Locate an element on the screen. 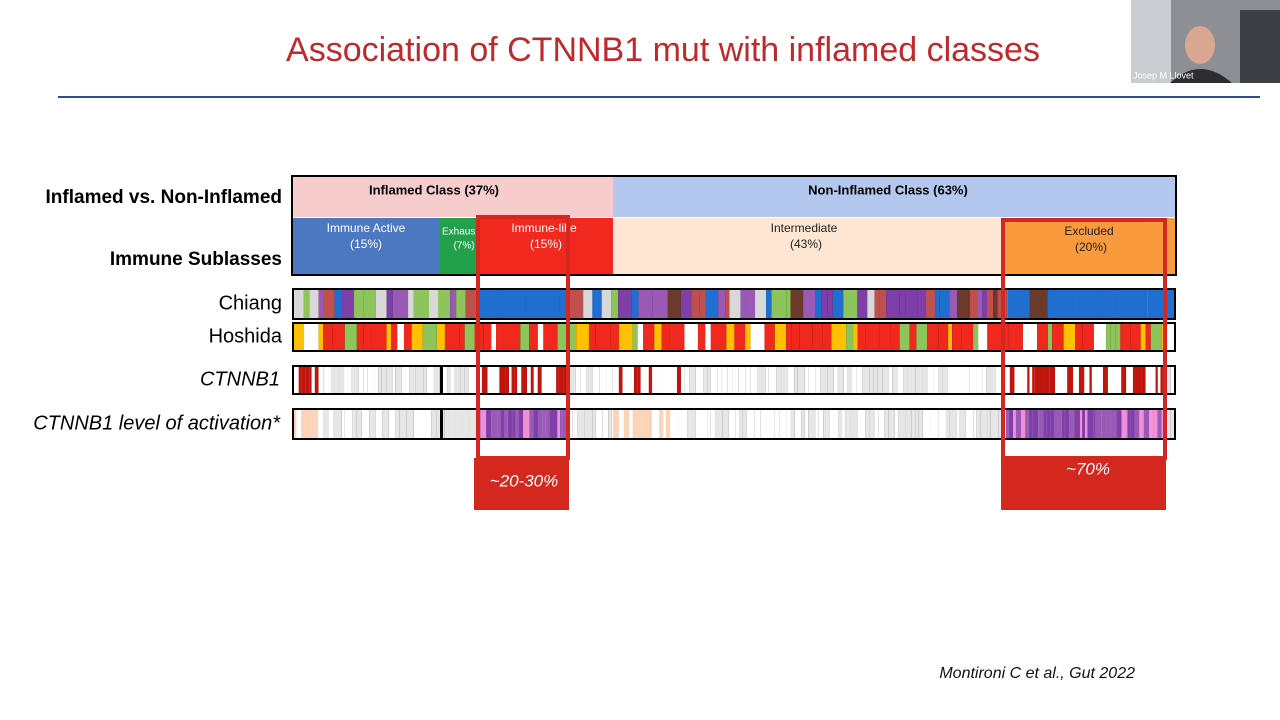 This screenshot has width=1280, height=720. webcam-bg is located at coordinates (1151, 41).